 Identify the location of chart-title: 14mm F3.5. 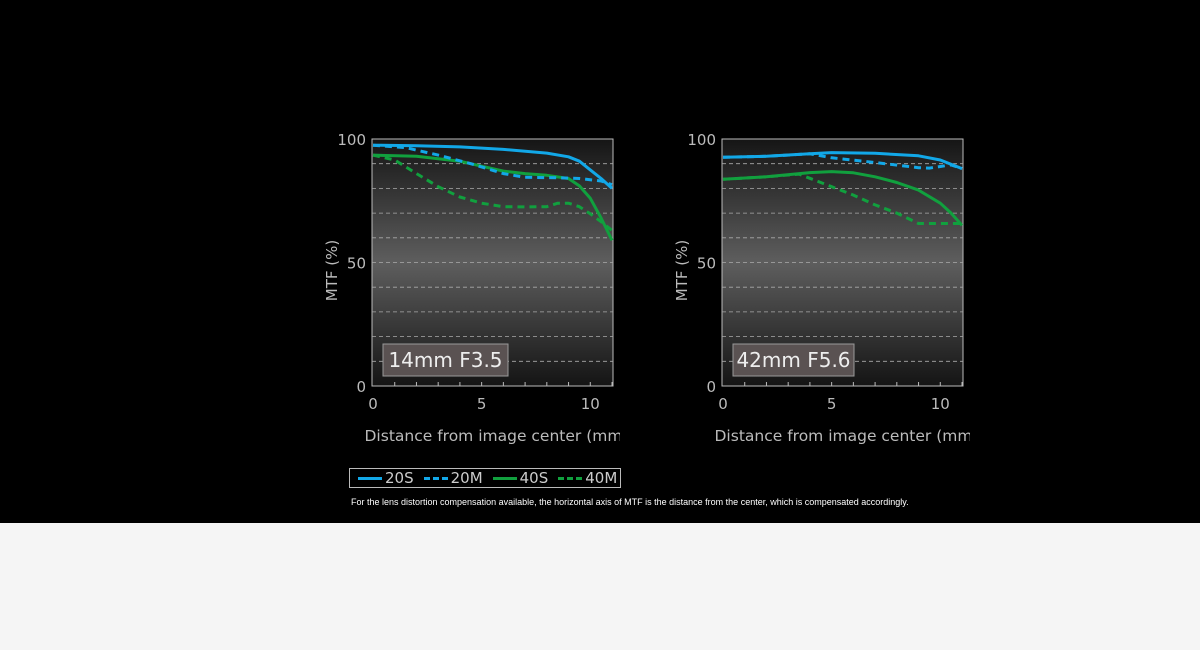
(445, 360).